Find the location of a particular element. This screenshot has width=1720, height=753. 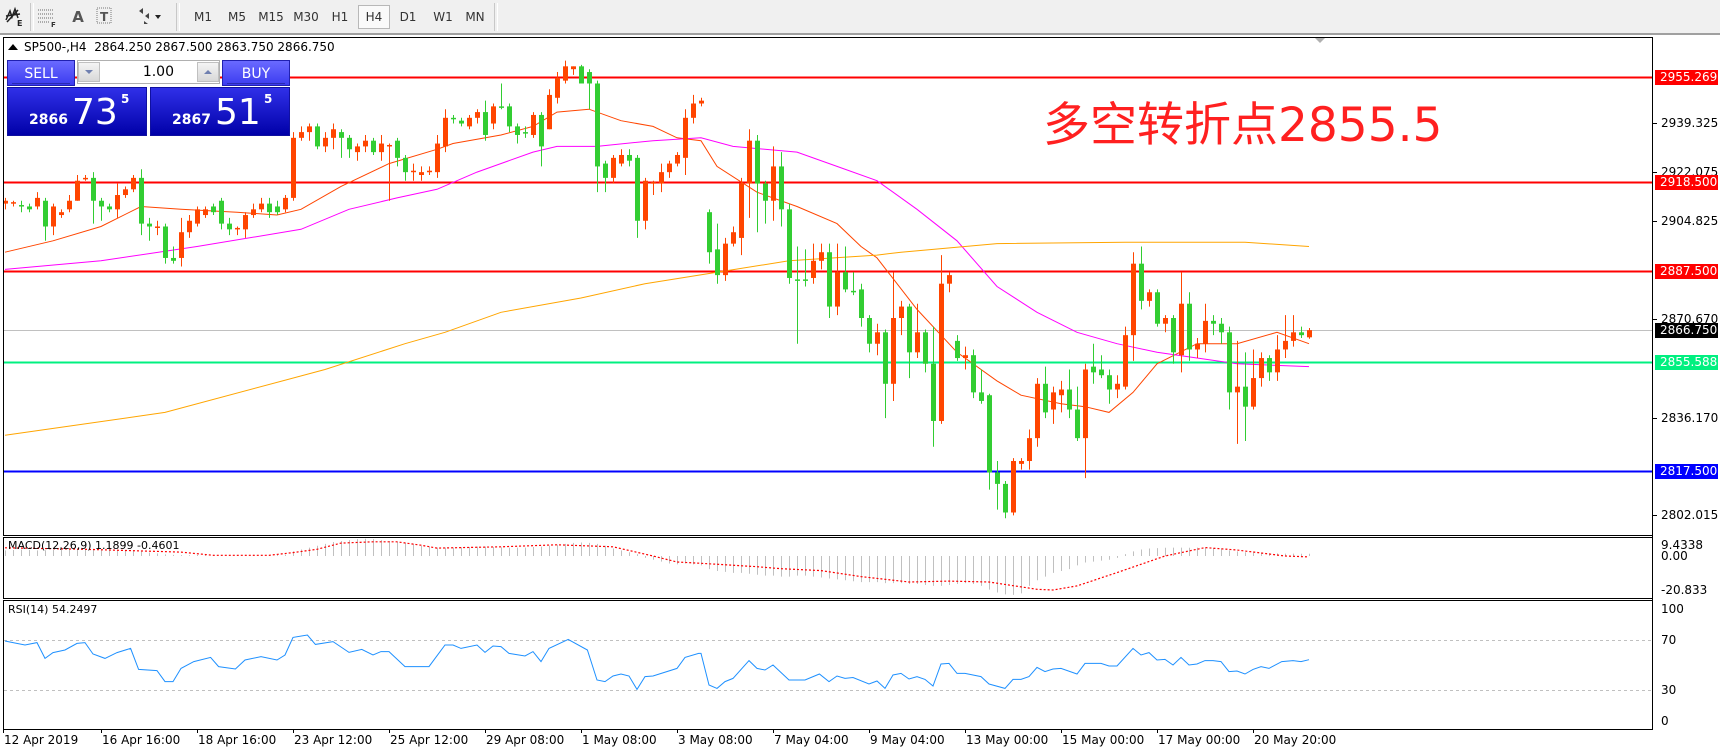

lot-value: 1.00 is located at coordinates (158, 72).